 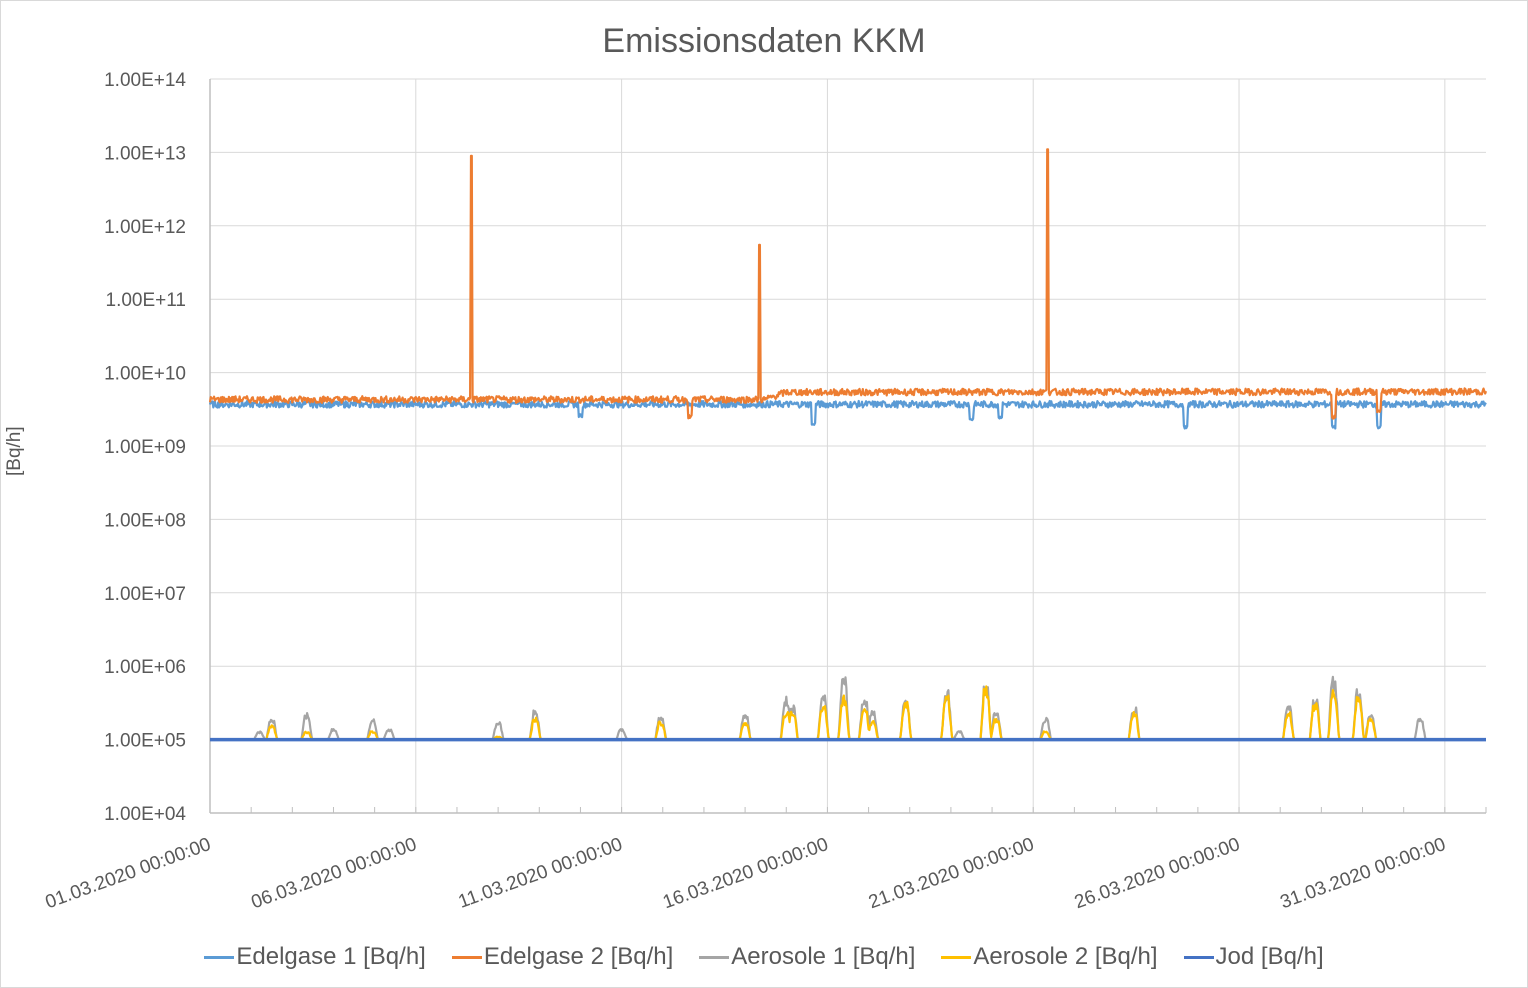 I want to click on y-tick-label: 1.00E+04, so click(x=145, y=814).